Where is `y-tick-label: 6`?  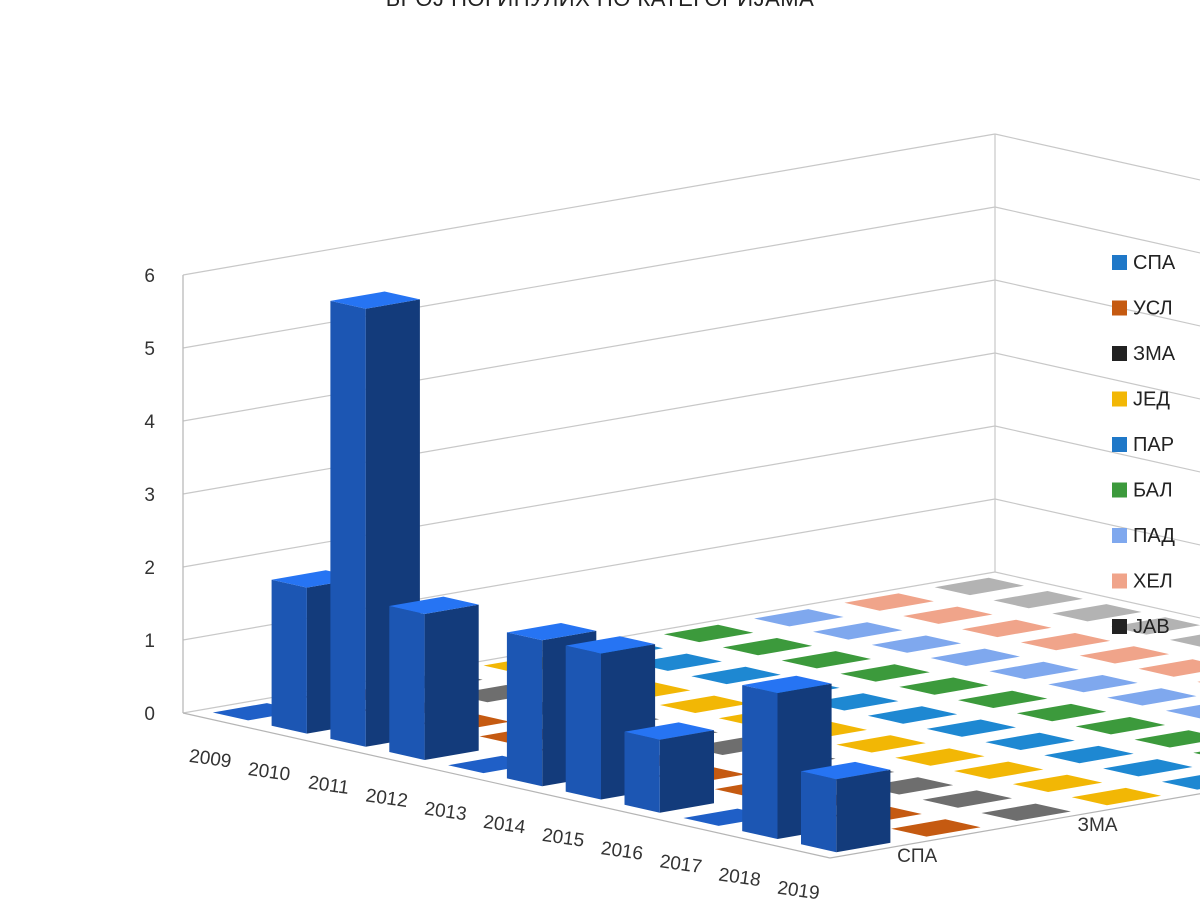 y-tick-label: 6 is located at coordinates (149, 276).